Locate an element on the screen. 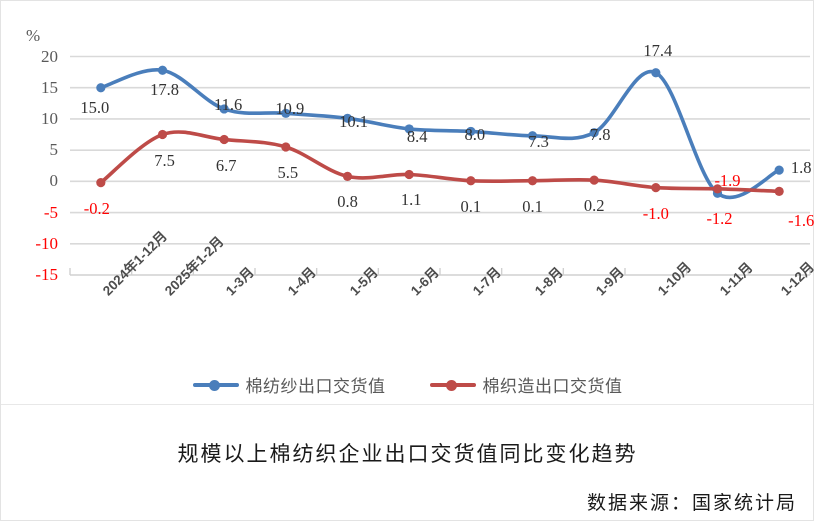  data-label-s0-6: 8.0 is located at coordinates (475, 135).